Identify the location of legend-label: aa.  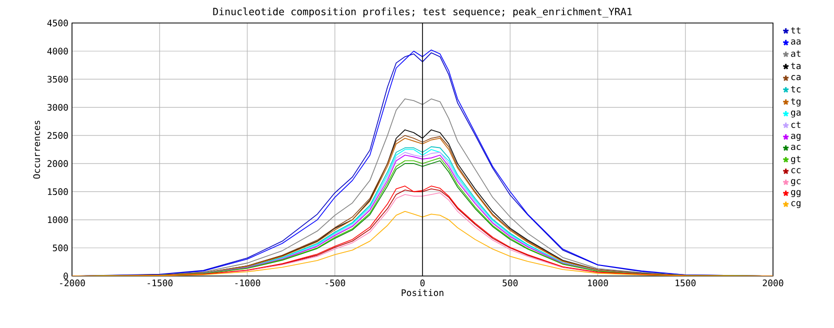
(796, 42).